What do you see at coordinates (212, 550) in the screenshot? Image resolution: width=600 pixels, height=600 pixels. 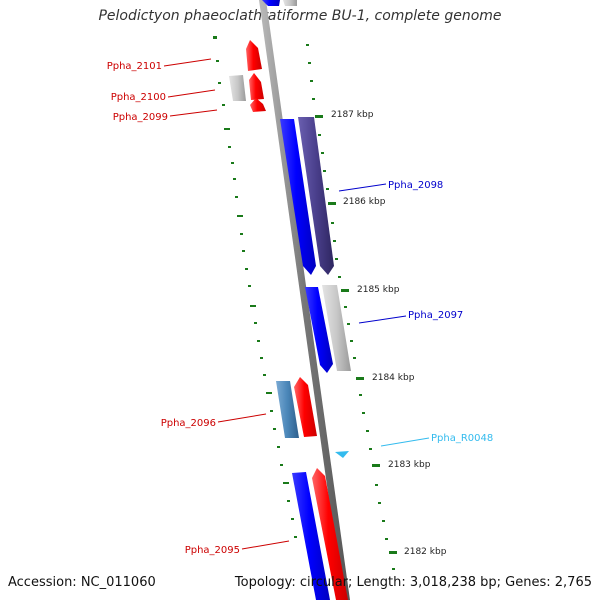 I see `gene-label-ppha-2095: Ppha_2095` at bounding box center [212, 550].